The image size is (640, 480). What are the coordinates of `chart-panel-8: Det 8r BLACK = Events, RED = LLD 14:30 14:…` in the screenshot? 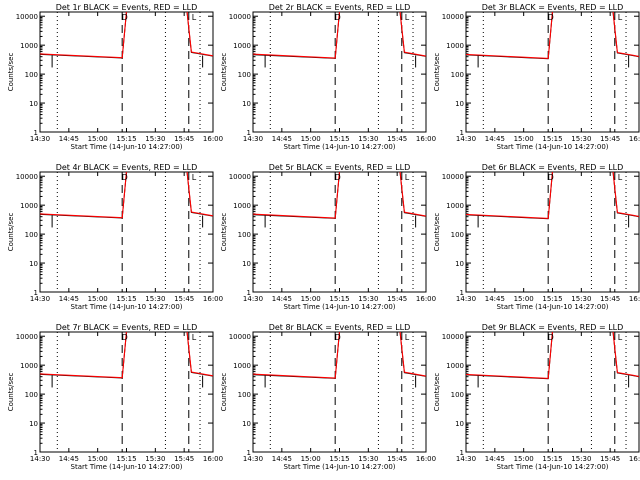 It's located at (328, 397).